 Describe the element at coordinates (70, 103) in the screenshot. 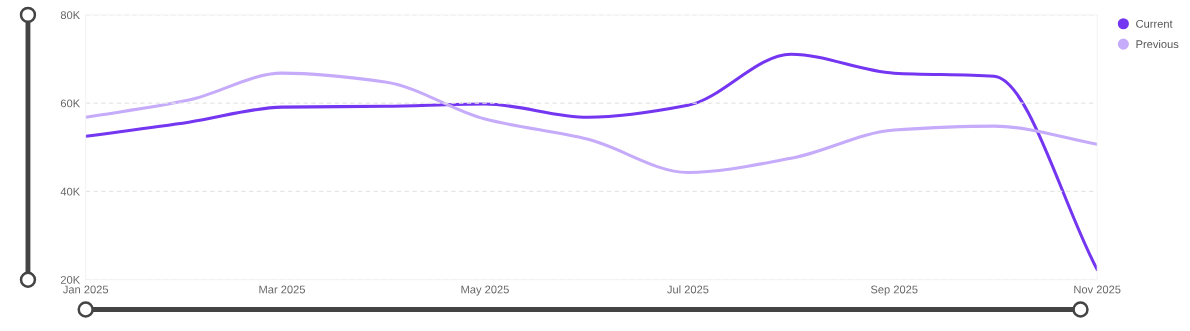

I see `y-tick-label: 60K` at that location.